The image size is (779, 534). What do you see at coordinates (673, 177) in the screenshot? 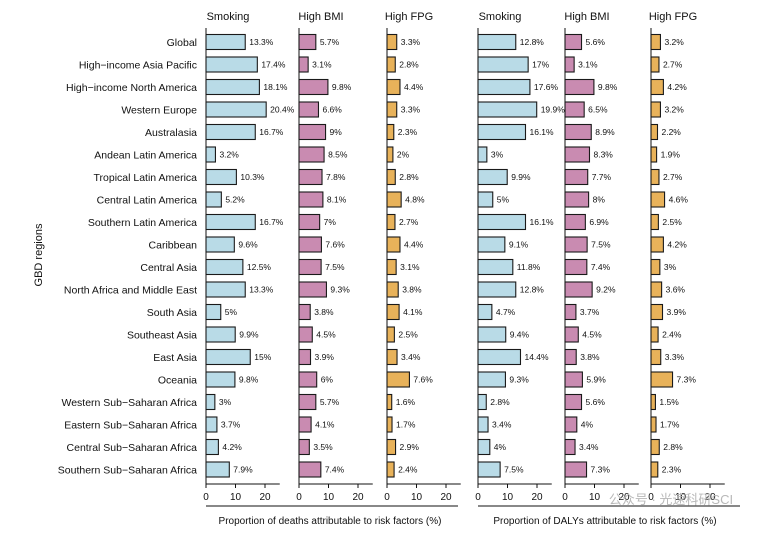
I see `value-label: 2.7%` at bounding box center [673, 177].